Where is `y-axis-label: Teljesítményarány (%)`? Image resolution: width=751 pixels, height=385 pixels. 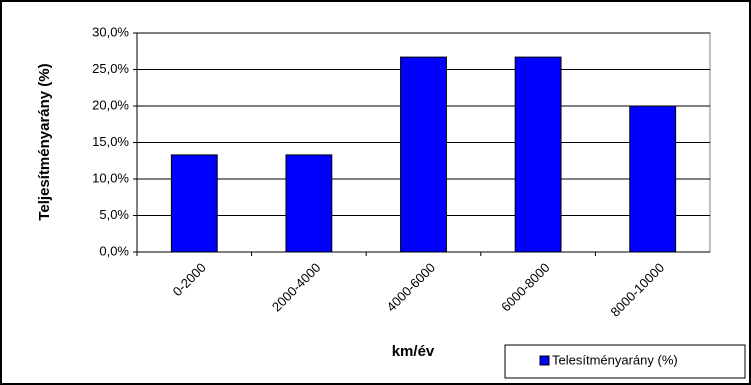 y-axis-label: Teljesítményarány (%) is located at coordinates (44, 141).